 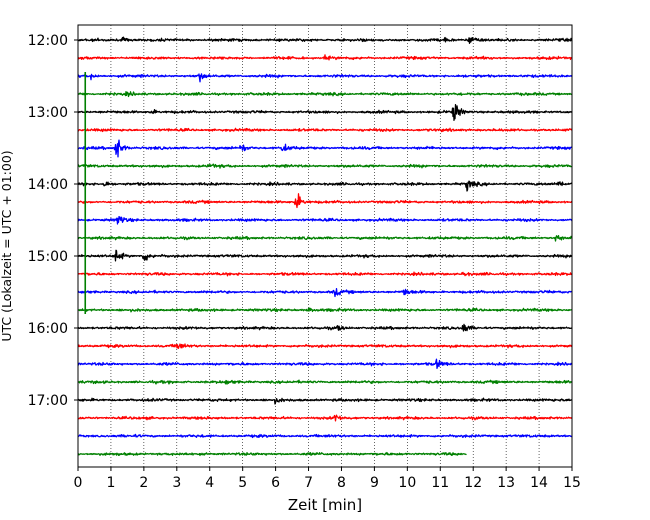 What do you see at coordinates (440, 483) in the screenshot?
I see `x-tick-label: 11` at bounding box center [440, 483].